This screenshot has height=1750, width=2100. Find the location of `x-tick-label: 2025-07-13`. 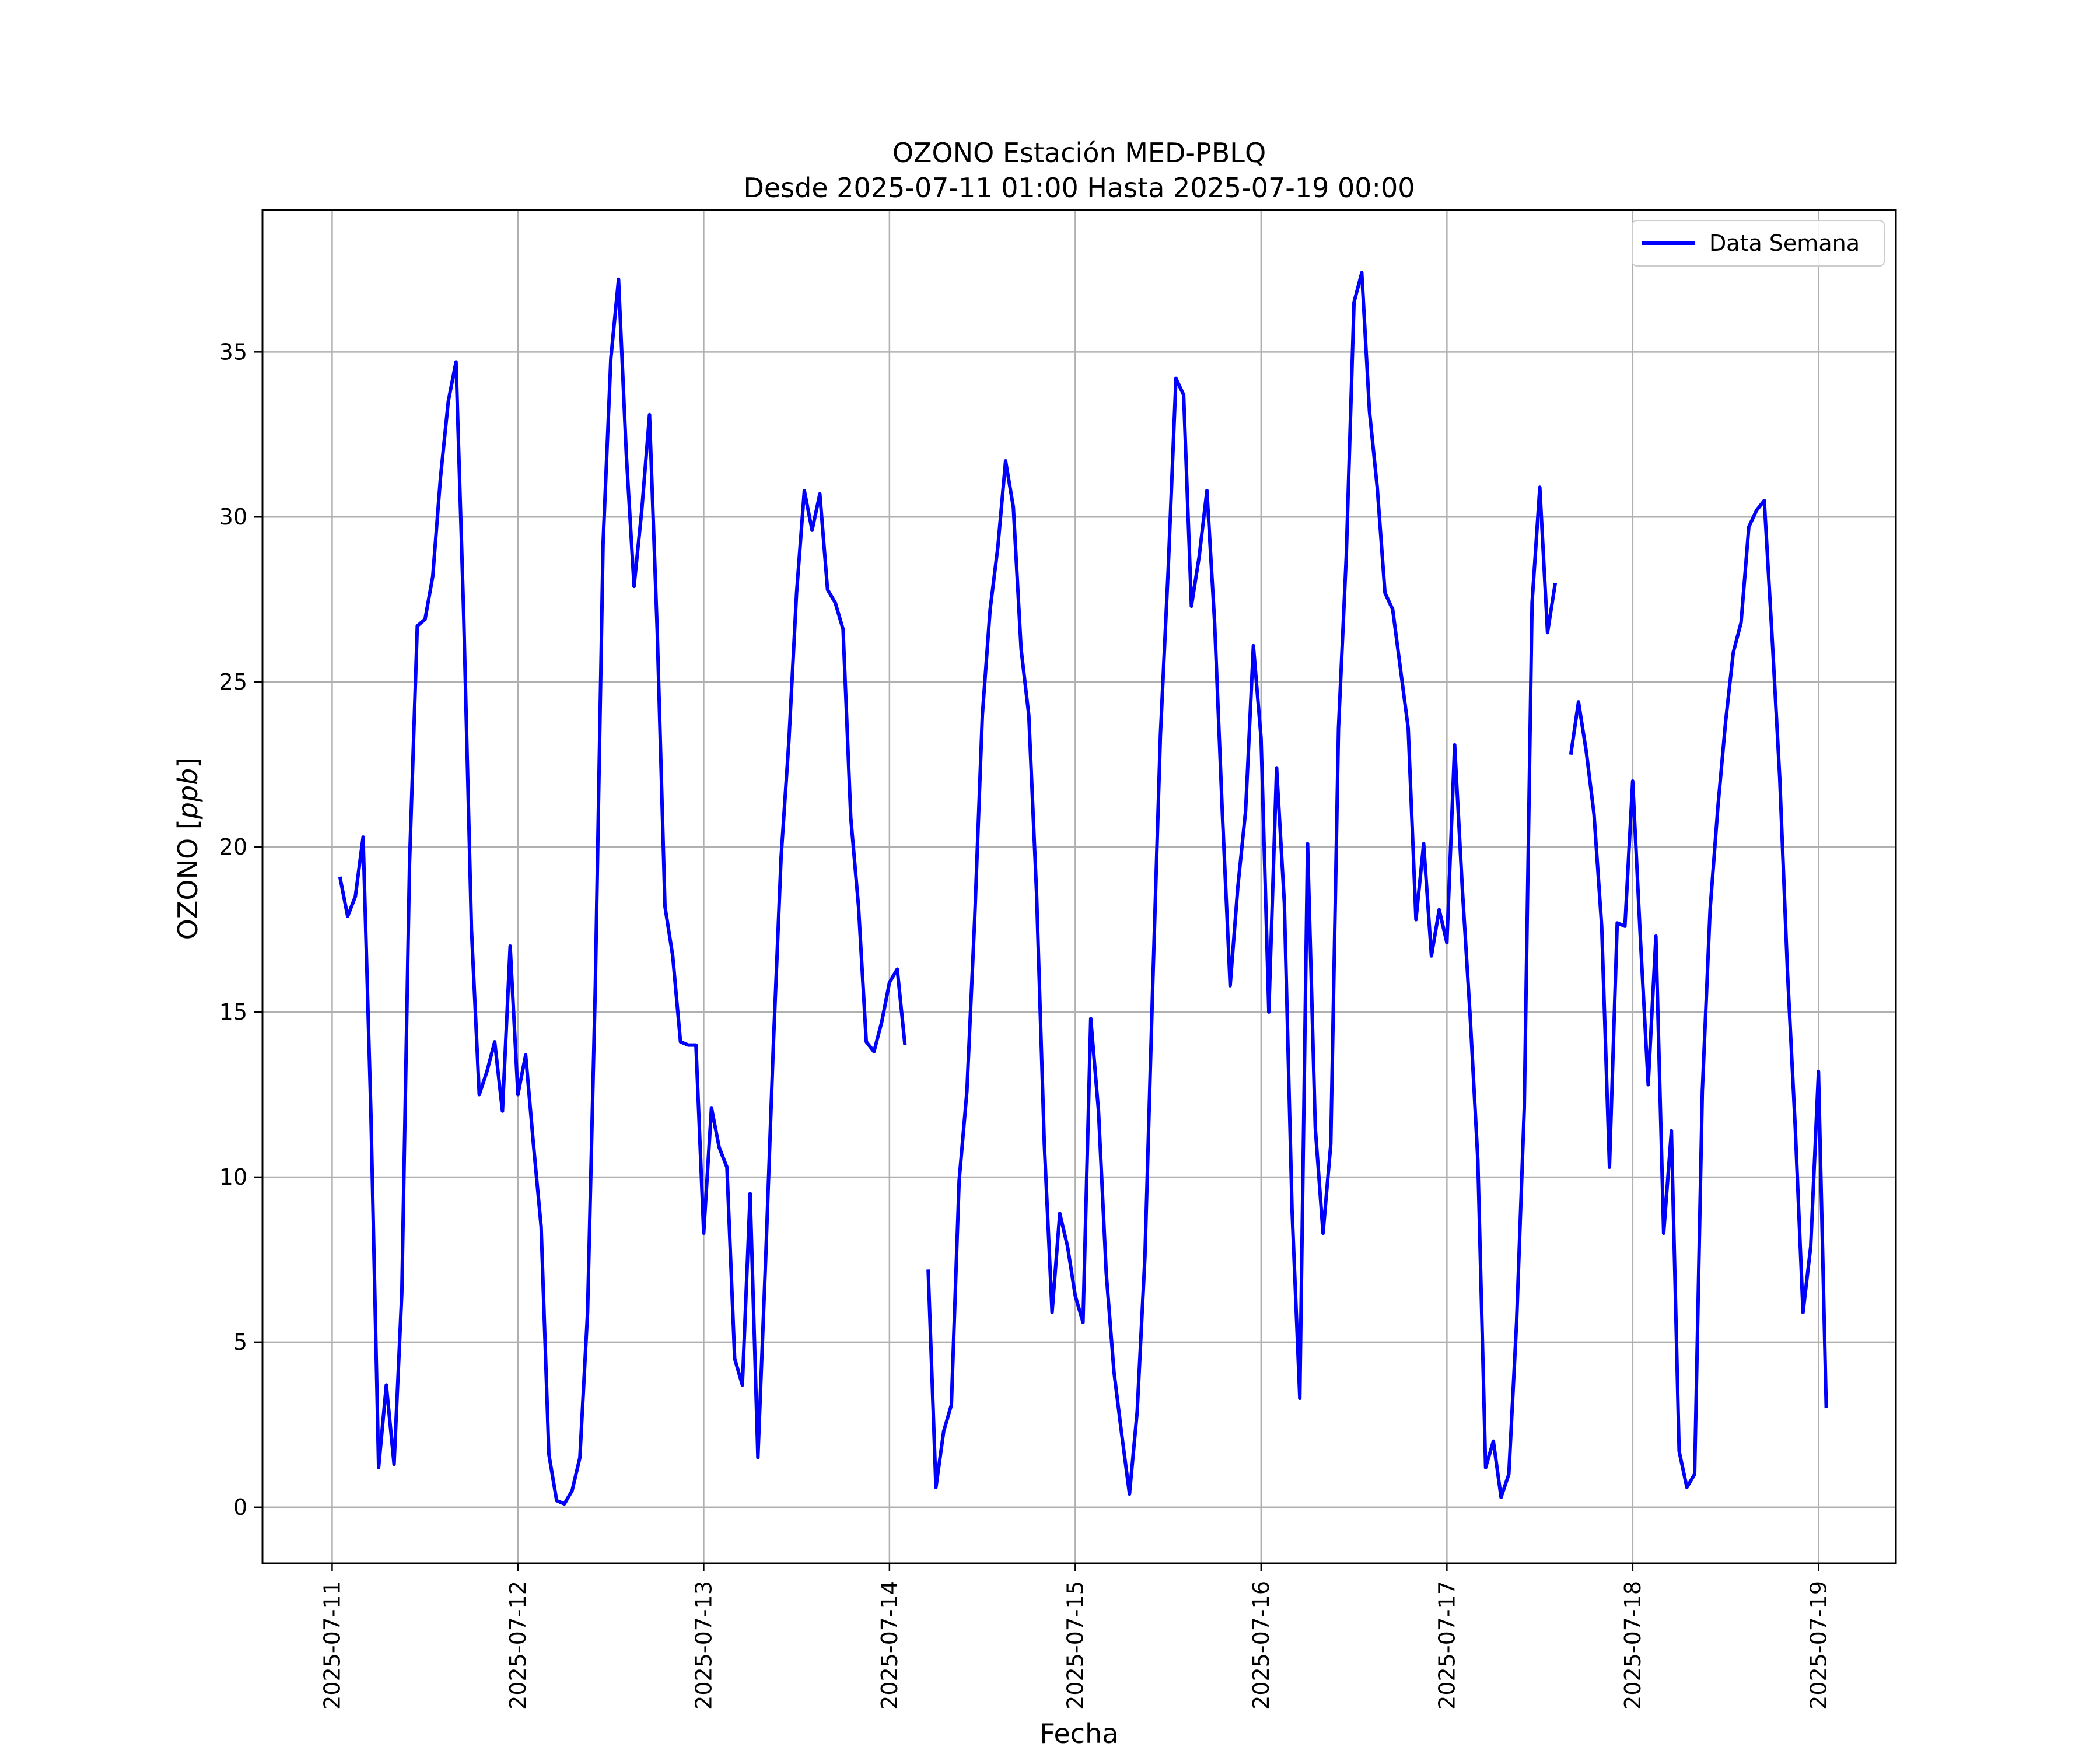

x-tick-label: 2025-07-13 is located at coordinates (703, 1645).